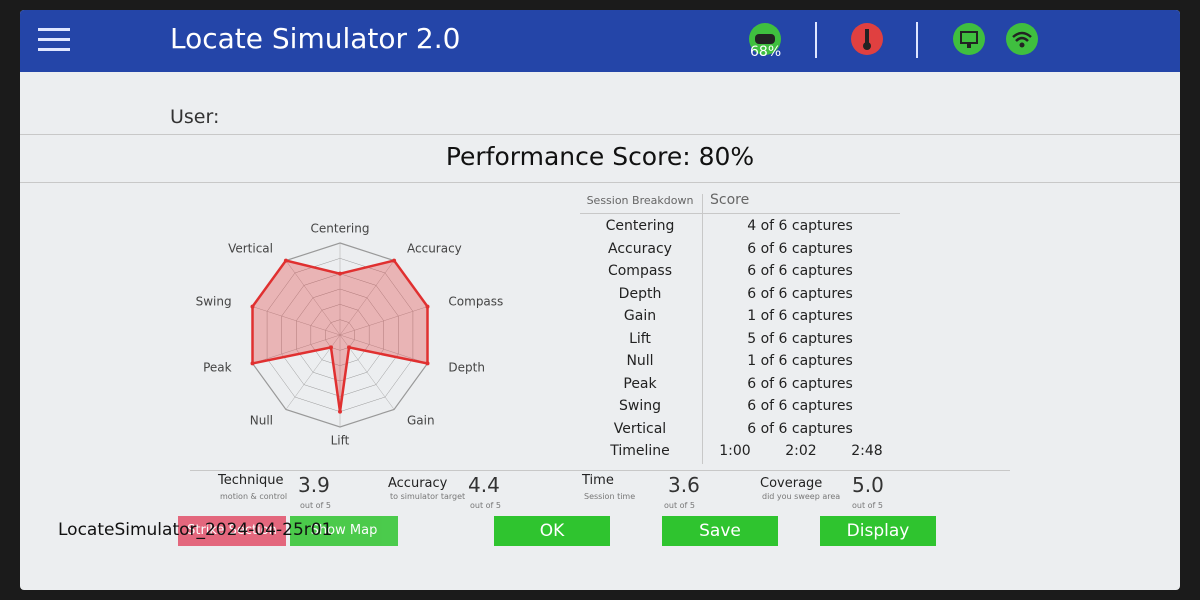 The image size is (1200, 600). What do you see at coordinates (600, 156) in the screenshot?
I see `performance-score: Performance Score: 80%` at bounding box center [600, 156].